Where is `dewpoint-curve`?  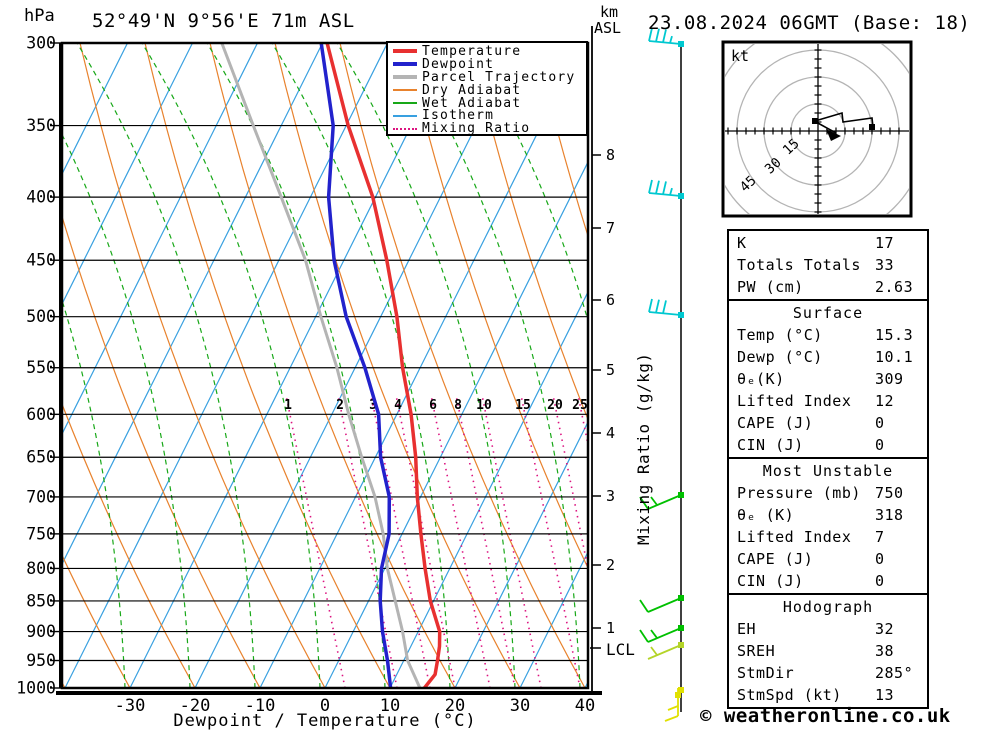 dewpoint-curve is located at coordinates (356, 365).